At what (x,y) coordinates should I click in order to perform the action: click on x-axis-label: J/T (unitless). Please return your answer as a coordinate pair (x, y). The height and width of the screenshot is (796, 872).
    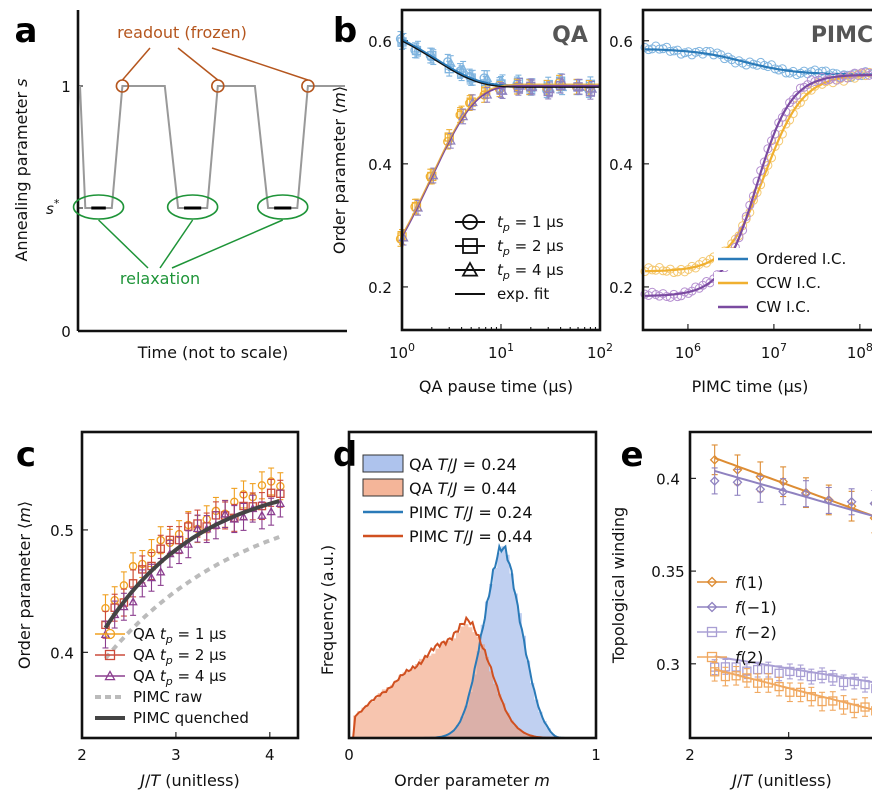
    Looking at the image, I should click on (188, 780).